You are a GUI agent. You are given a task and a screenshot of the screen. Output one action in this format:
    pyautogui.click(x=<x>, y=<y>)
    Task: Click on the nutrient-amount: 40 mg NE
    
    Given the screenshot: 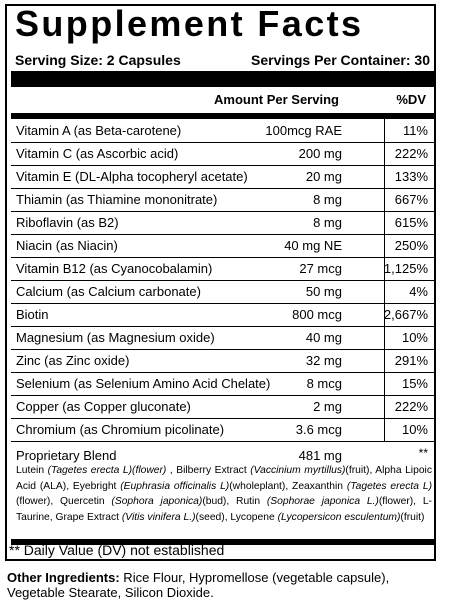 What is the action you would take?
    pyautogui.click(x=313, y=245)
    